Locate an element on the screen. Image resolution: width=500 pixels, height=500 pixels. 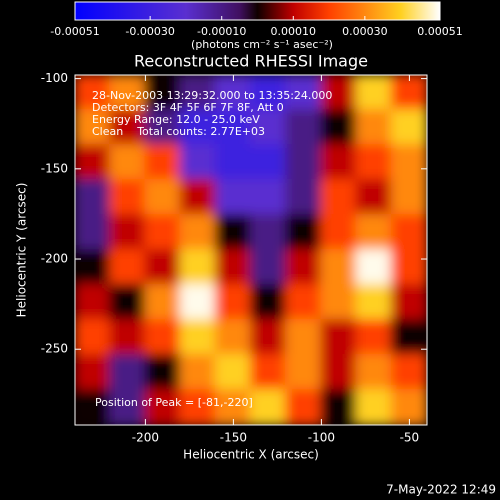
peak-annotation: Position of Peak = [-81,-220] is located at coordinates (174, 402).